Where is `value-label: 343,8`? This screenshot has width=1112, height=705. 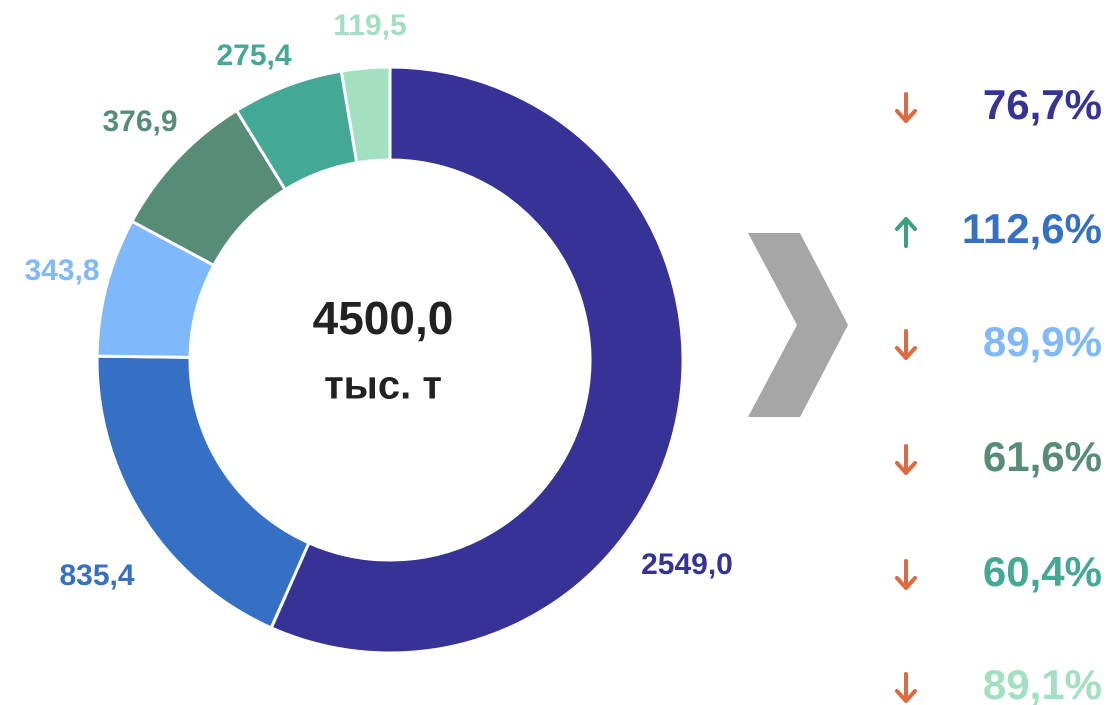 value-label: 343,8 is located at coordinates (61, 270).